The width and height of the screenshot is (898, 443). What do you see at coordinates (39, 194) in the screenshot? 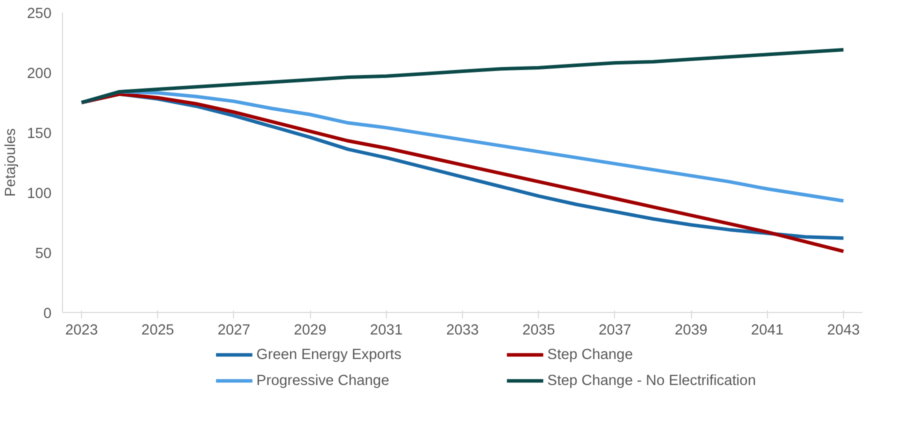
I see `y-tick-label: 100` at bounding box center [39, 194].